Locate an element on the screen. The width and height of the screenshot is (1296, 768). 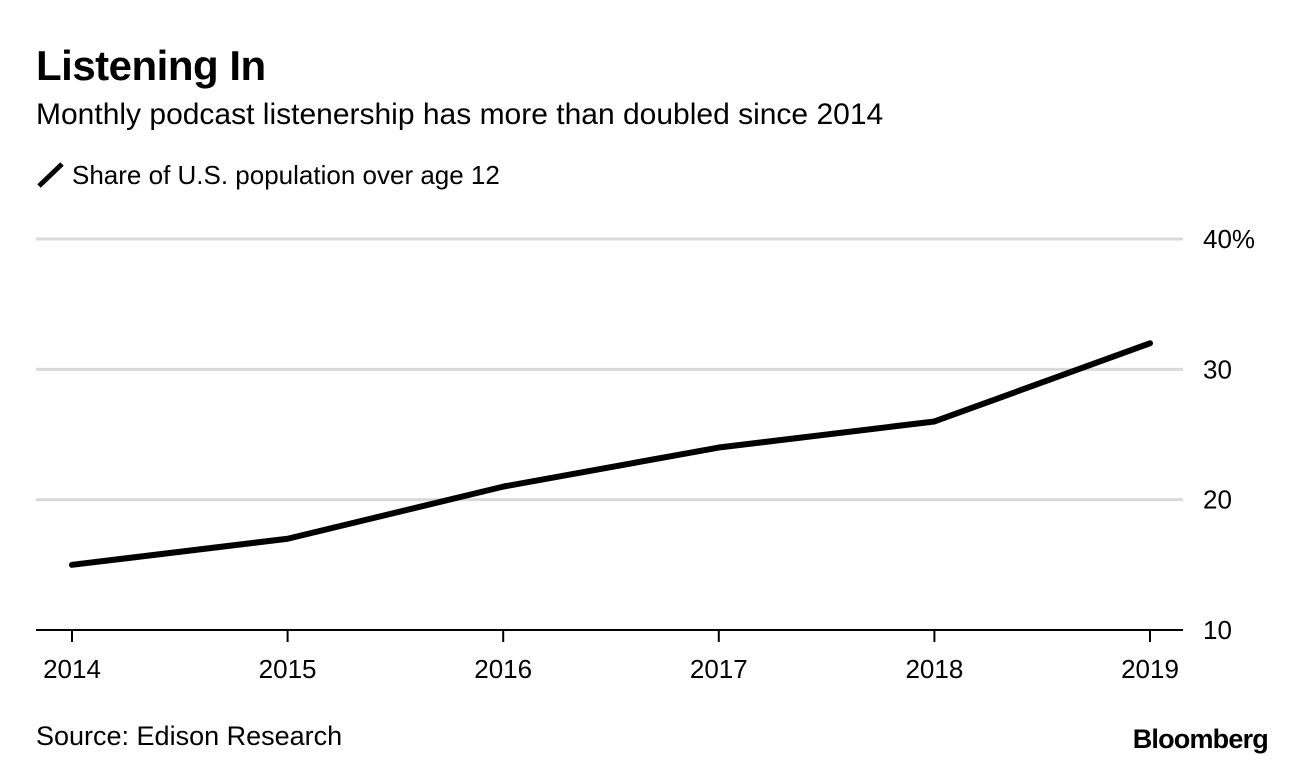
data-point-2019 is located at coordinates (1150, 343).